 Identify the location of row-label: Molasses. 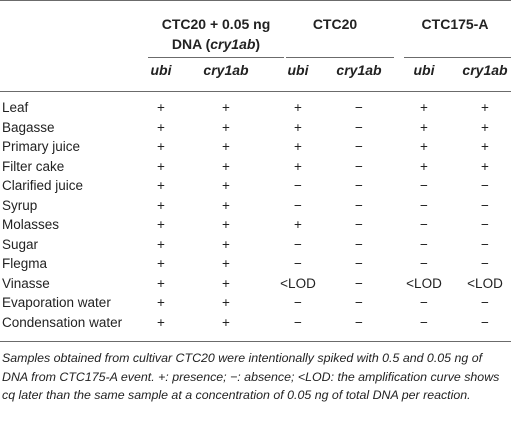
(31, 224).